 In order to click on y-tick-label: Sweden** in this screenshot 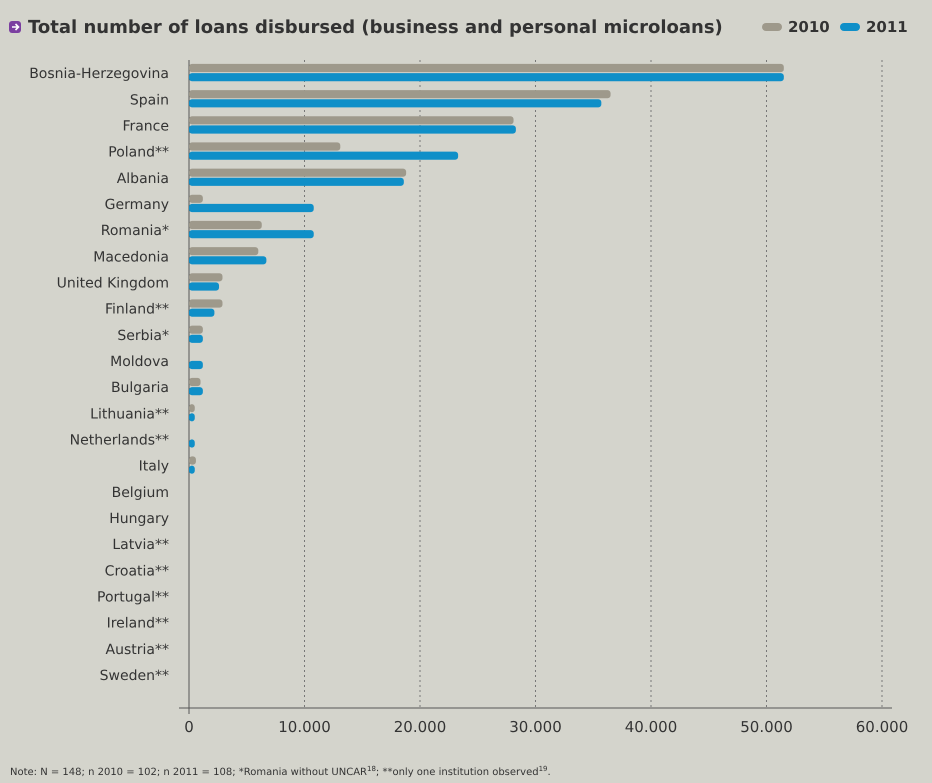, I will do `click(134, 676)`.